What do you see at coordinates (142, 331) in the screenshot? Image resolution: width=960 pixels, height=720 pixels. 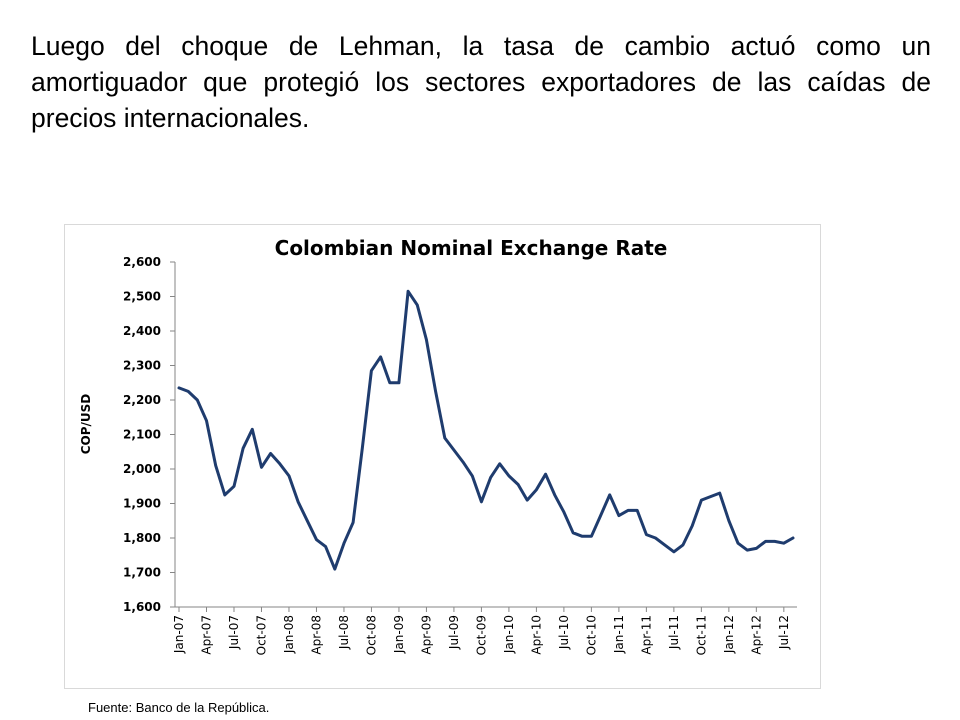 I see `y-tick-label: 2,400` at bounding box center [142, 331].